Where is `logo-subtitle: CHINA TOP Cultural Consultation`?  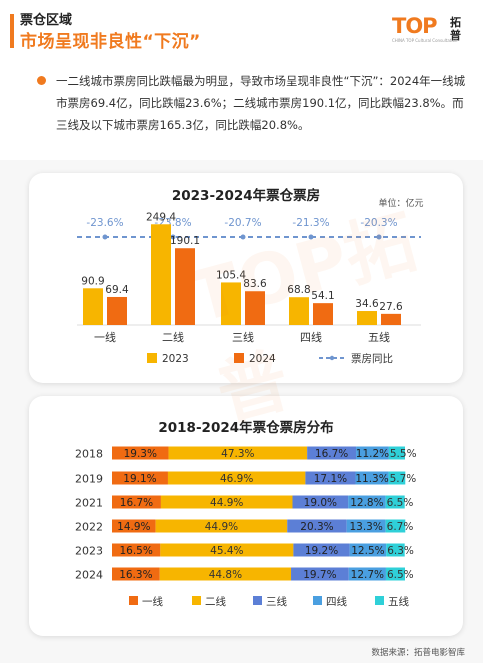 logo-subtitle: CHINA TOP Cultural Consultation is located at coordinates (425, 40).